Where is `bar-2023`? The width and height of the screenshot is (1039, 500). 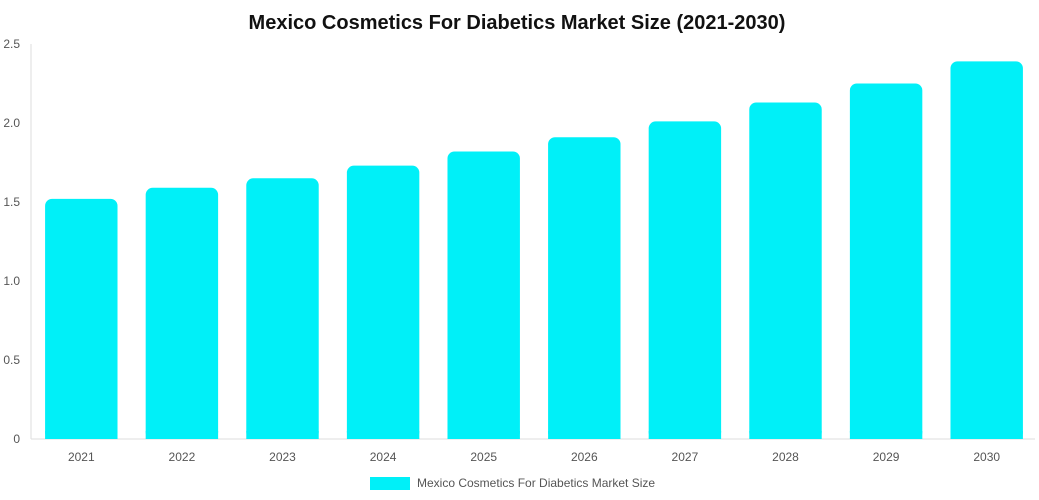
bar-2023 is located at coordinates (282, 309).